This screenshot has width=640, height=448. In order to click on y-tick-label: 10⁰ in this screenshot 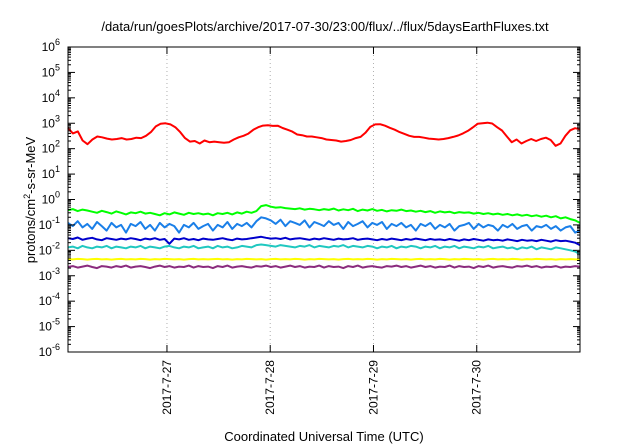, I will do `click(51, 198)`.